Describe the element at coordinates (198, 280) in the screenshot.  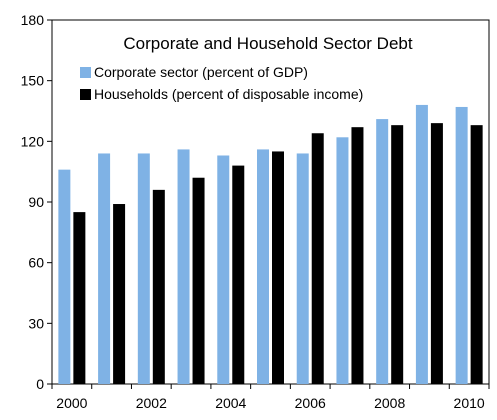
I see `bar-households-2003` at that location.